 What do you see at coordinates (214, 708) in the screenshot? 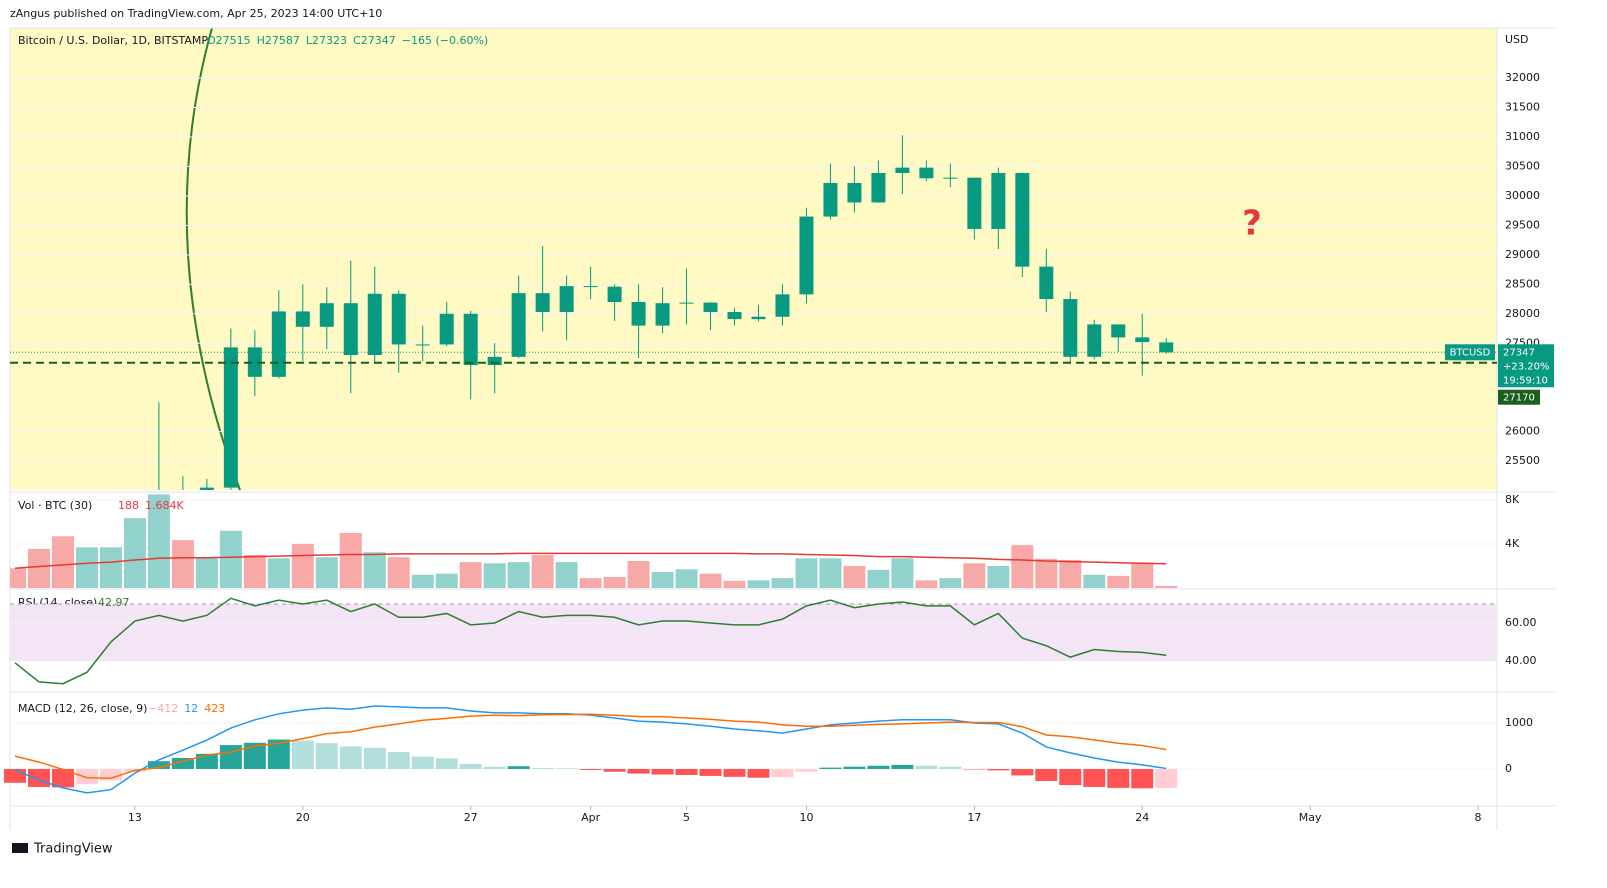
I see `macd-value: 423` at bounding box center [214, 708].